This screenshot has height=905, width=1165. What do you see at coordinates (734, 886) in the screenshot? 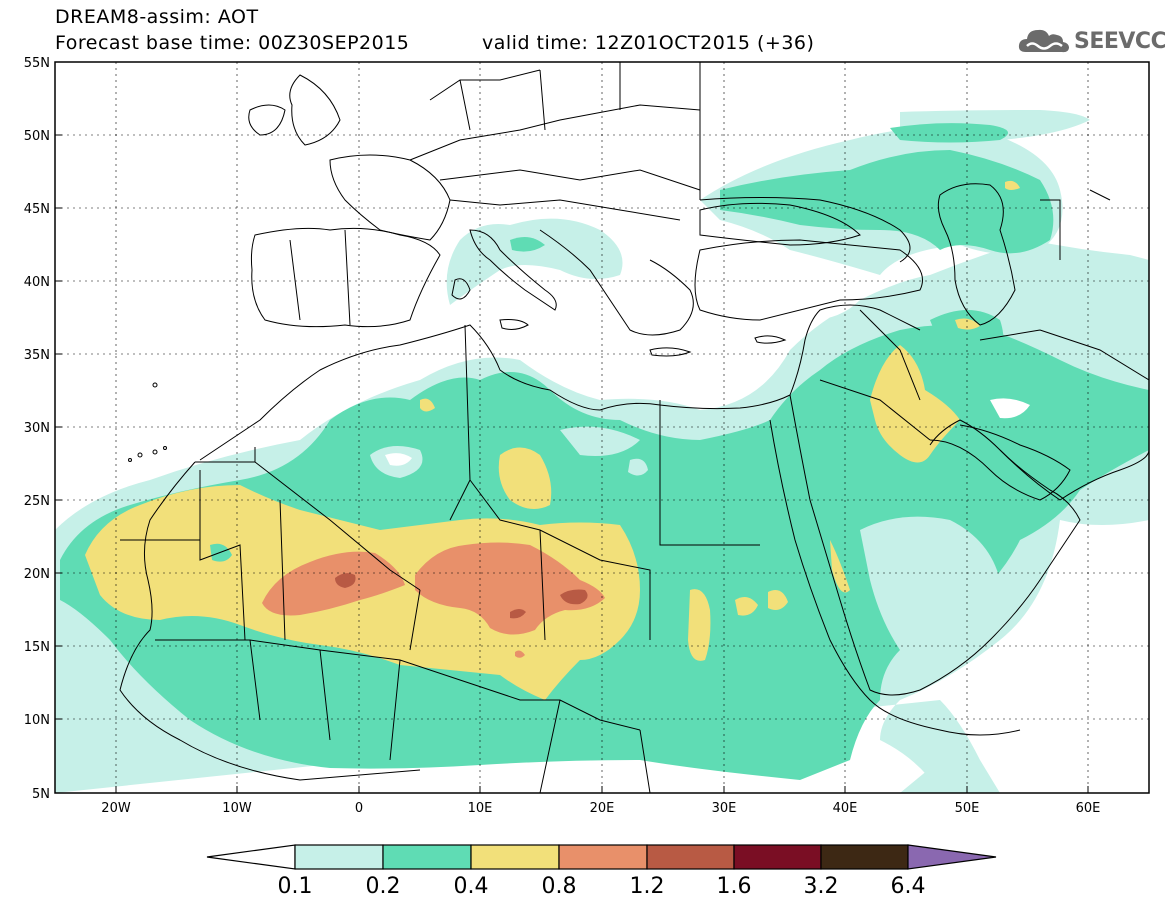
I see `colorbar-label: 1.6` at bounding box center [734, 886].